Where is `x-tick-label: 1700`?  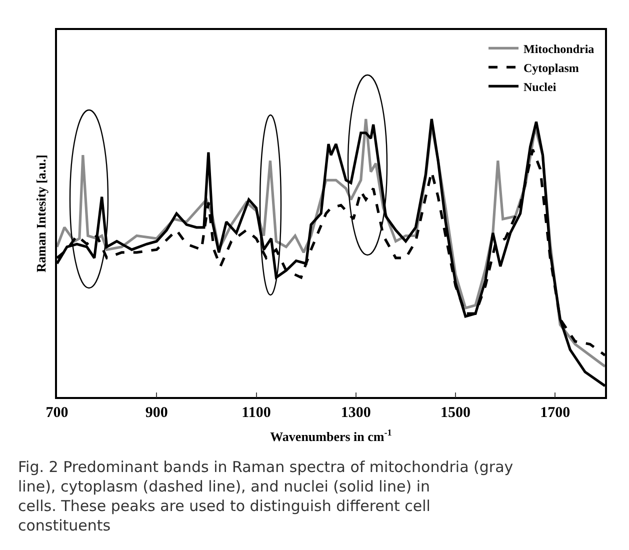
x-tick-label: 1700 is located at coordinates (555, 412).